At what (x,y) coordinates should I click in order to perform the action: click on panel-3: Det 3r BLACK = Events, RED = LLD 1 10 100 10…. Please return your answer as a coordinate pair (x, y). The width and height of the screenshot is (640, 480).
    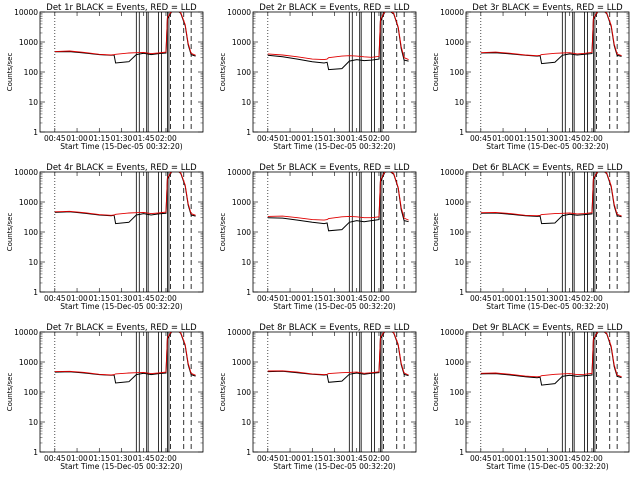
    Looking at the image, I should click on (531, 77).